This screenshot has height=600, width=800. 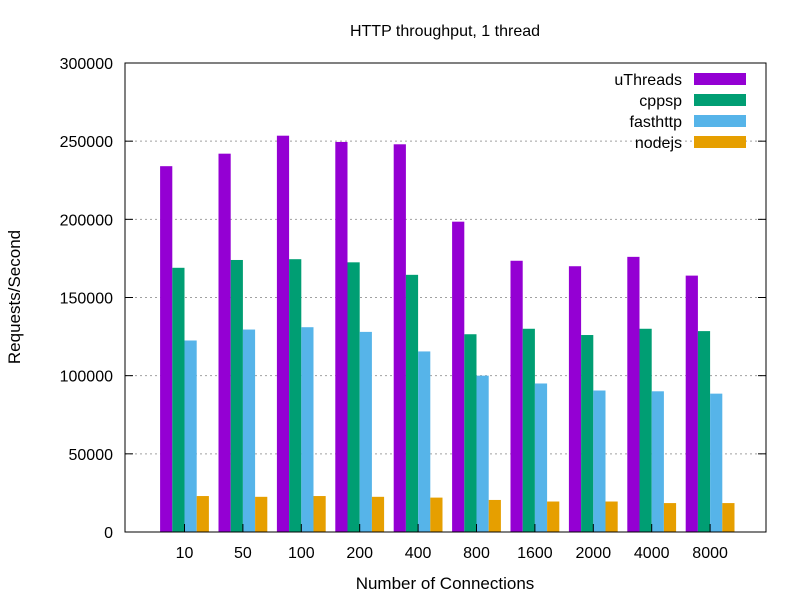 What do you see at coordinates (611, 516) in the screenshot?
I see `bar-nodejs-2000` at bounding box center [611, 516].